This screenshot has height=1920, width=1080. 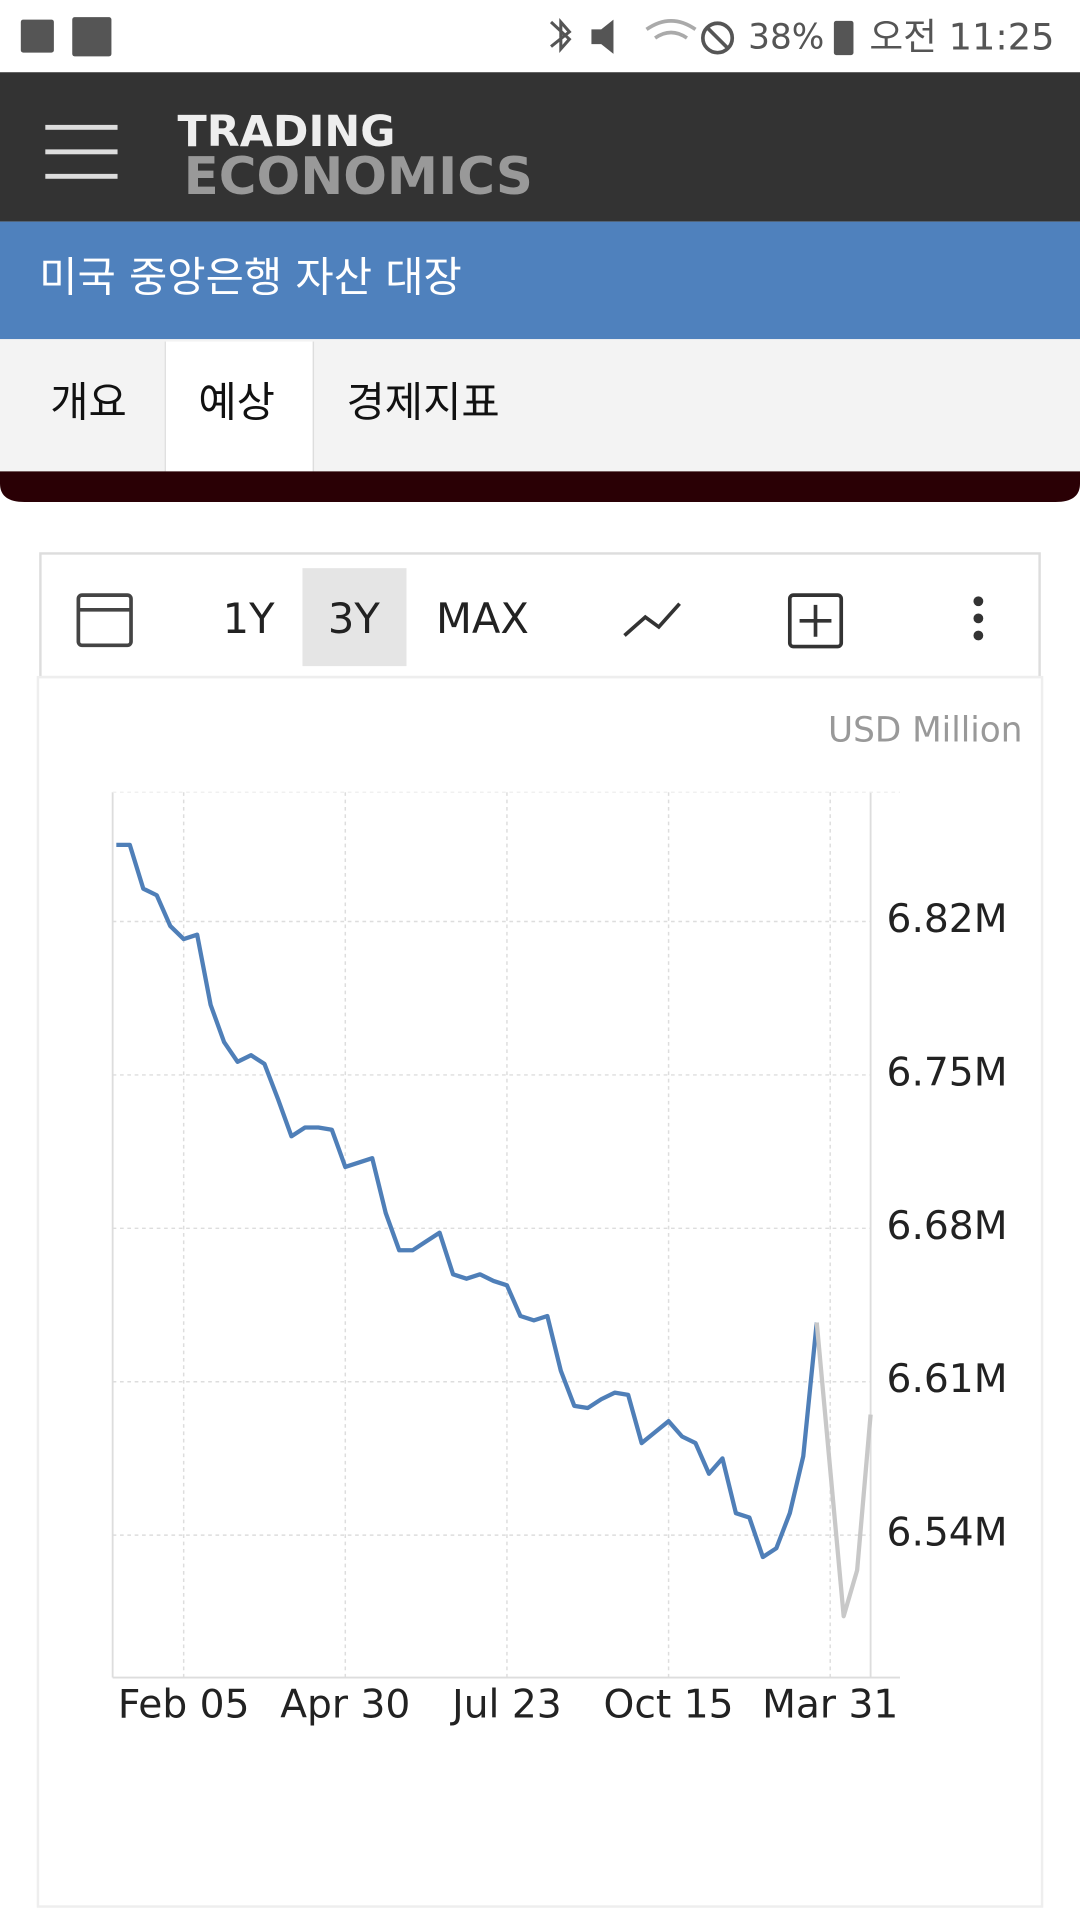 What do you see at coordinates (92, 37) in the screenshot?
I see `flipboard-icon` at bounding box center [92, 37].